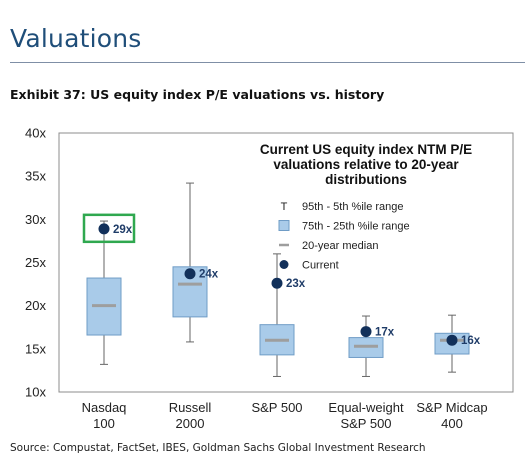 The image size is (525, 476). What do you see at coordinates (209, 275) in the screenshot?
I see `current-value-label: 24x` at bounding box center [209, 275].